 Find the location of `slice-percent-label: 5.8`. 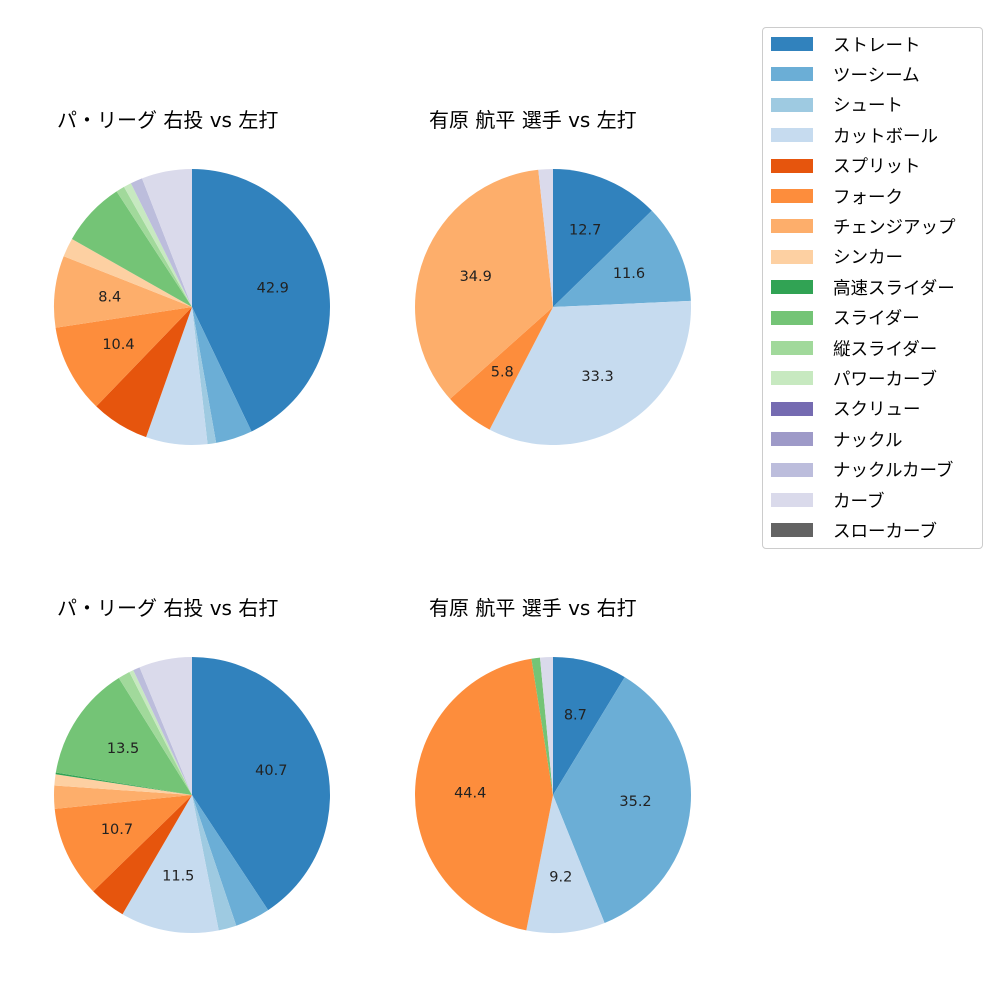

slice-percent-label: 5.8 is located at coordinates (502, 372).